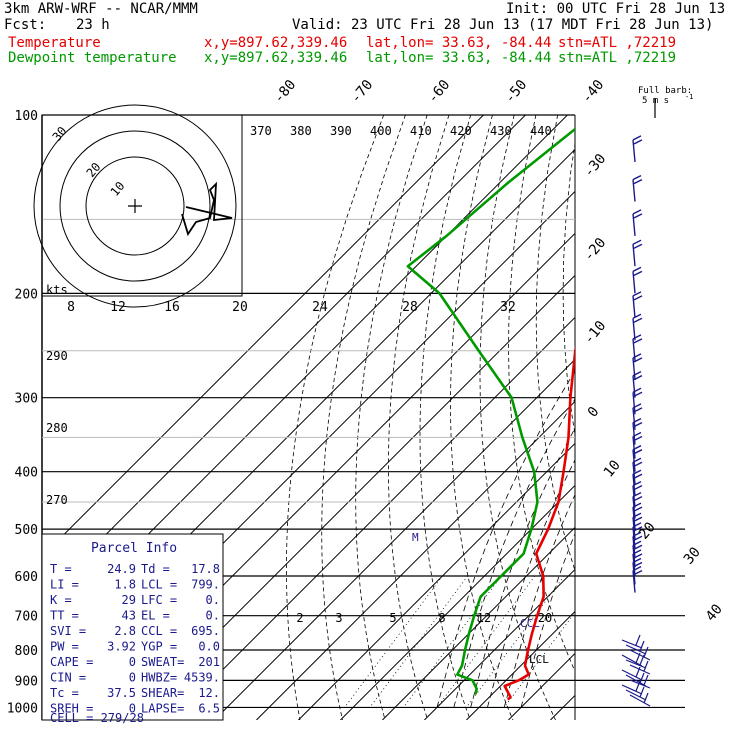 The width and height of the screenshot is (740, 740). What do you see at coordinates (60, 134) in the screenshot?
I see `hodograph-ring-label: 30` at bounding box center [60, 134].